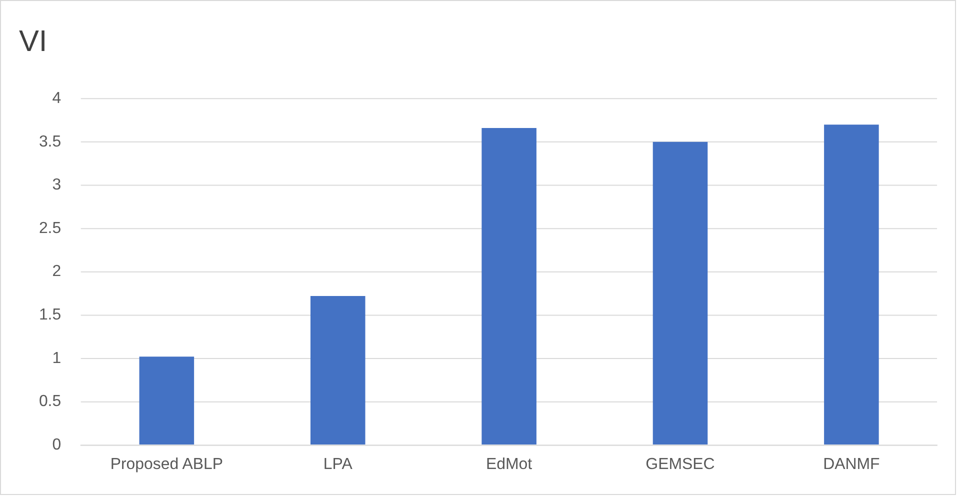 This screenshot has width=958, height=497. What do you see at coordinates (57, 185) in the screenshot?
I see `y-tick-label: 3` at bounding box center [57, 185].